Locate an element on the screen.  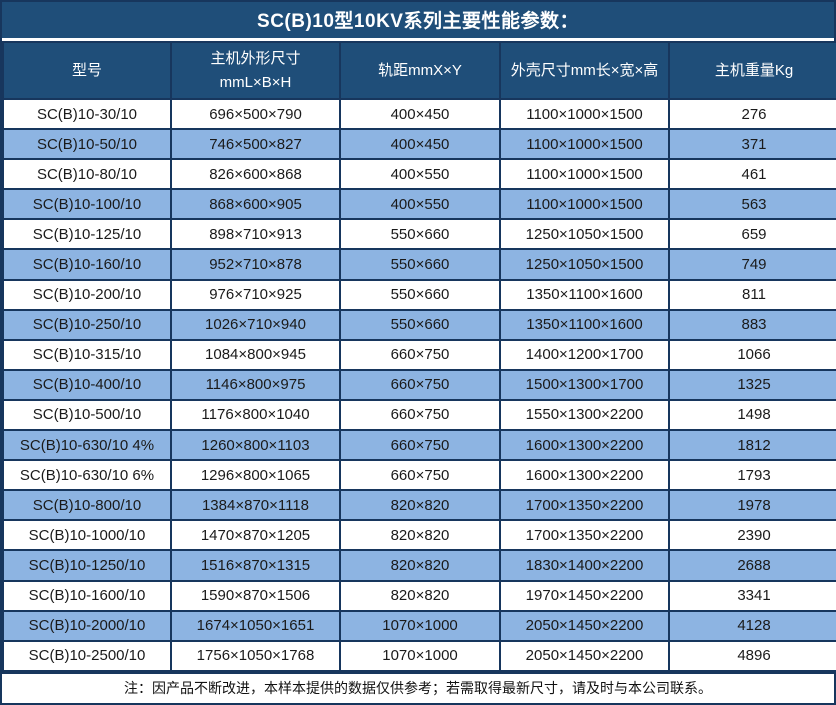
table-cell: 1176×800×1040 is located at coordinates (255, 415).